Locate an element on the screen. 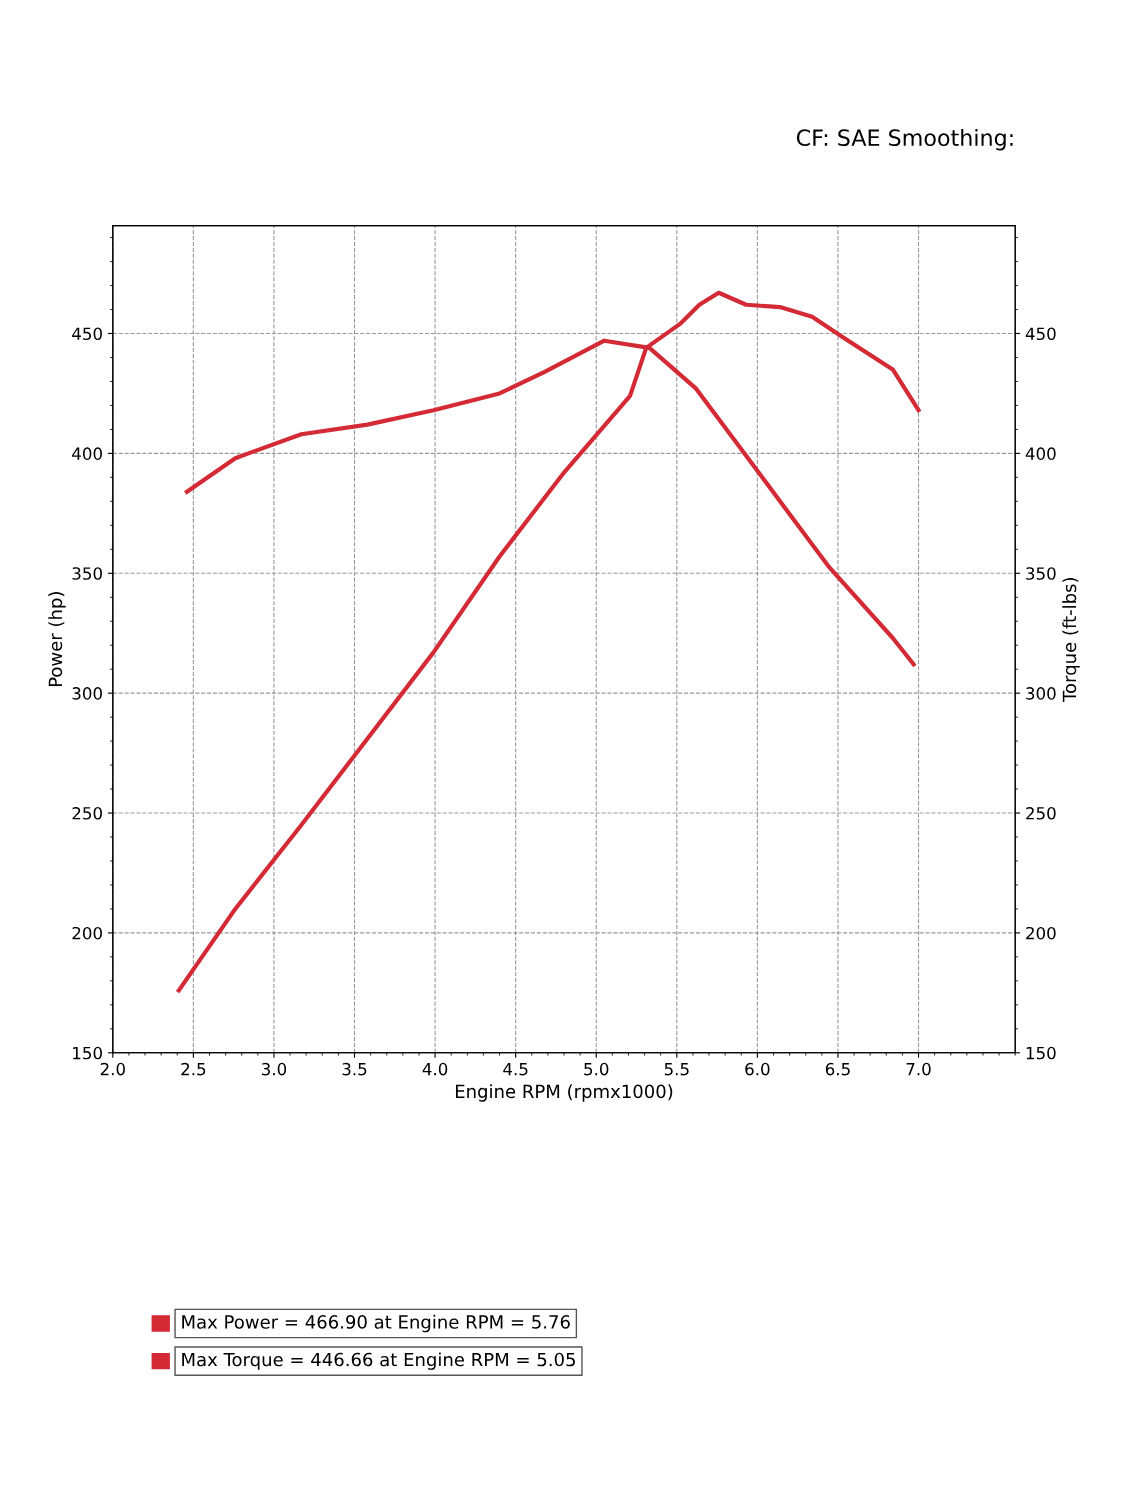 This screenshot has width=1128, height=1504. y-tick-label: 400 is located at coordinates (87, 453).